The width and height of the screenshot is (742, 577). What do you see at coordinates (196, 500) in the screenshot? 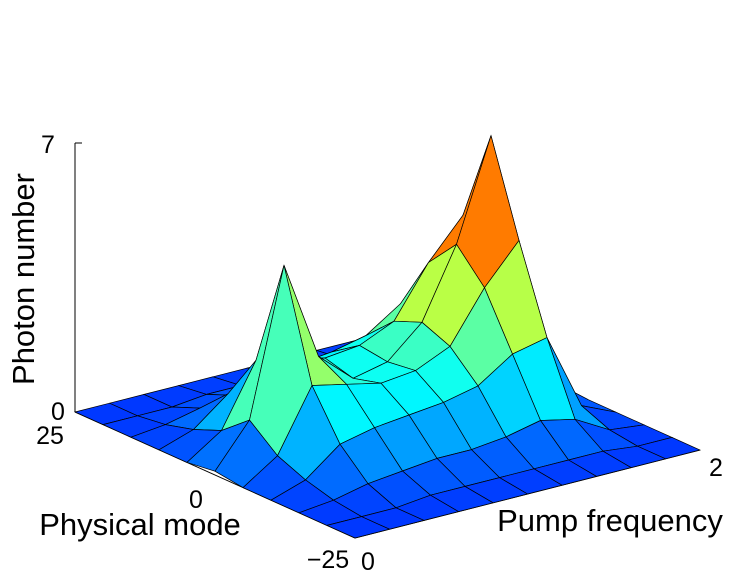
I see `y-tick-label-0: 0` at bounding box center [196, 500].